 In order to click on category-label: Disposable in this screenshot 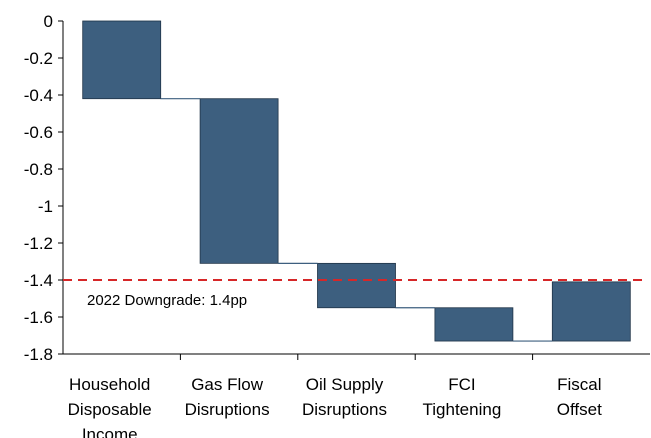, I will do `click(110, 409)`.